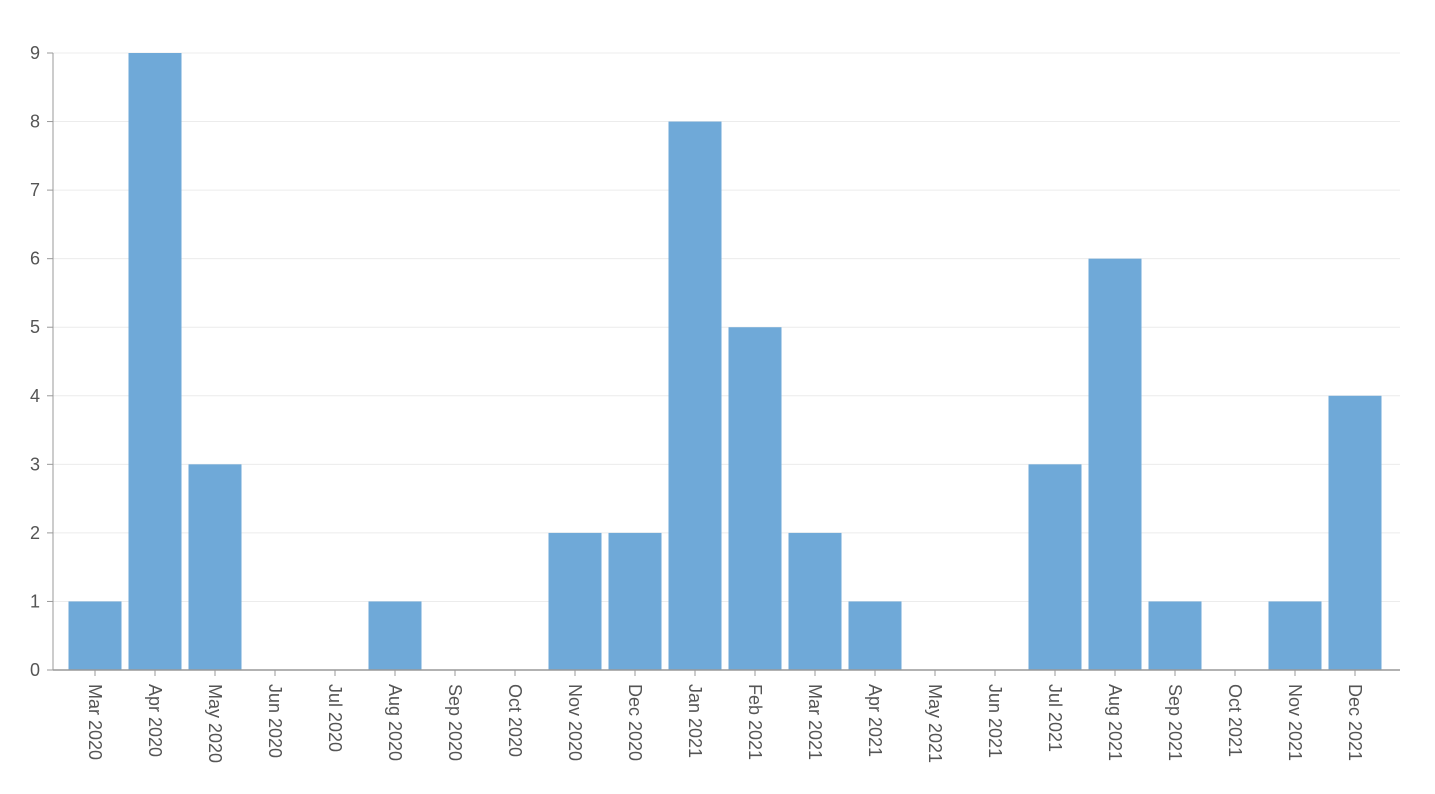  What do you see at coordinates (995, 721) in the screenshot?
I see `x-tick-label: Jun 2021` at bounding box center [995, 721].